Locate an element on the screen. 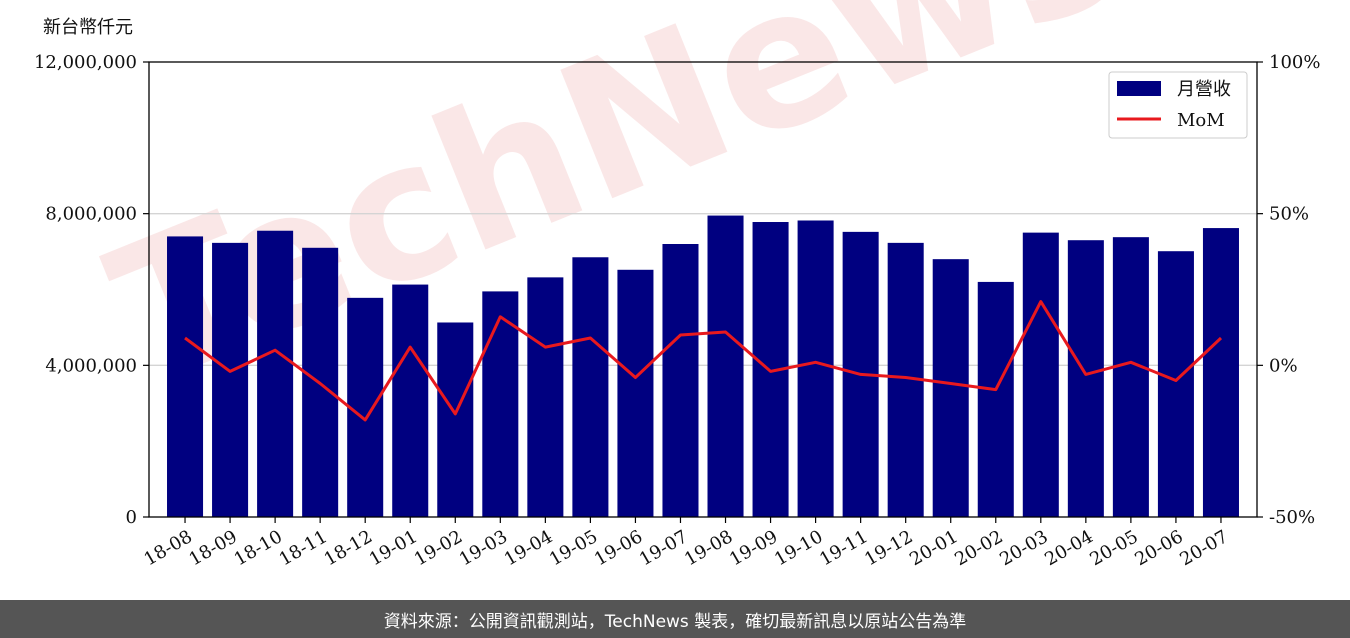 Image resolution: width=1350 pixels, height=638 pixels. x-tick-label: 19-06 is located at coordinates (618, 548).